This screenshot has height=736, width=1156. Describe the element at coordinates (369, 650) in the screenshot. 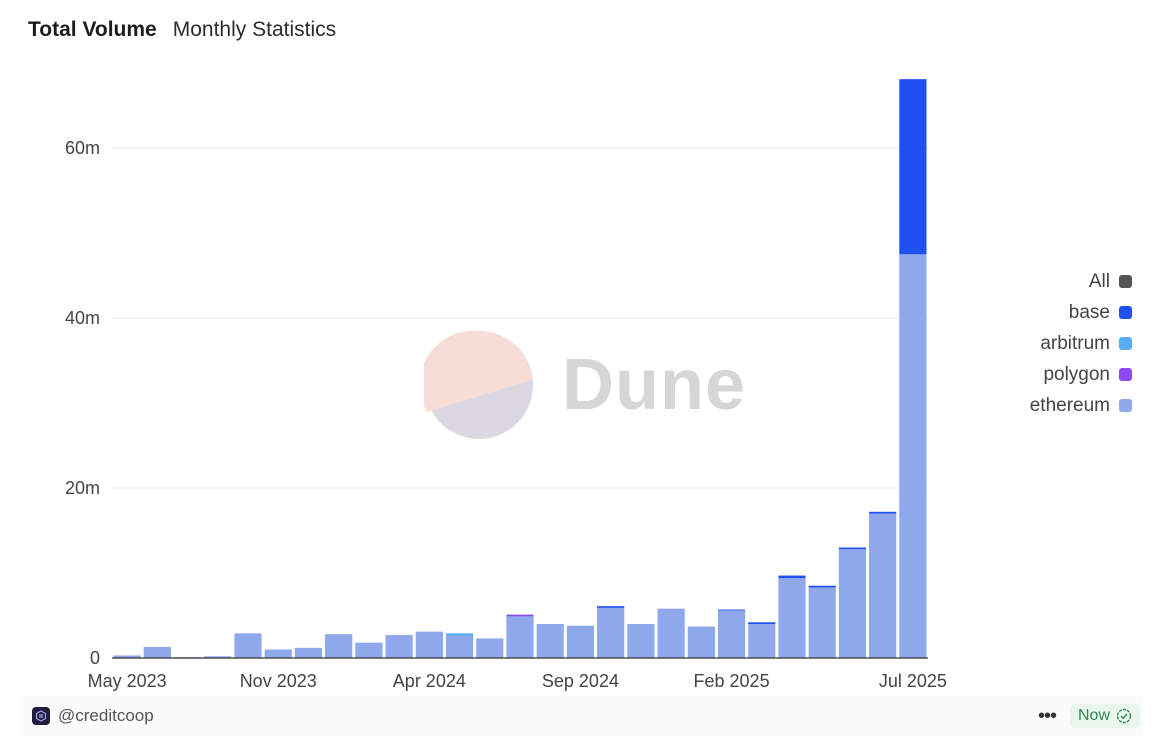

I see `bar-ethereum-jan-2024` at that location.